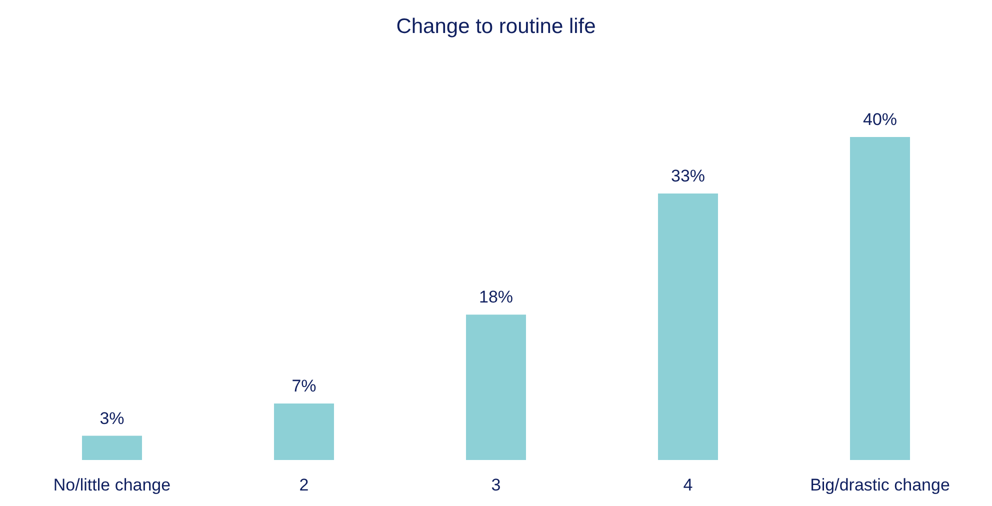  What do you see at coordinates (304, 386) in the screenshot?
I see `data-label: 7%` at bounding box center [304, 386].